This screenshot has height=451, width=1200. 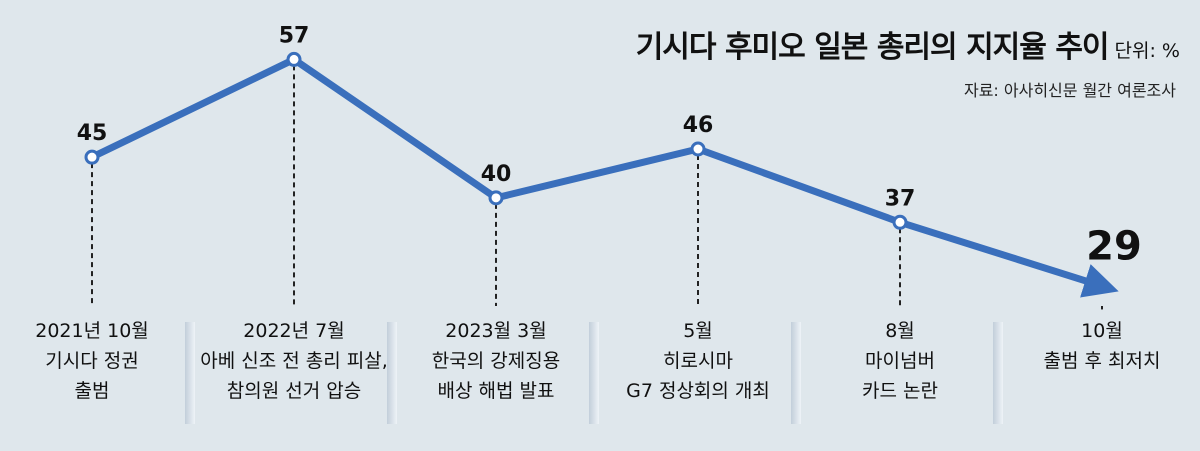 I want to click on category-label-line: 카드 논란, so click(x=900, y=391).